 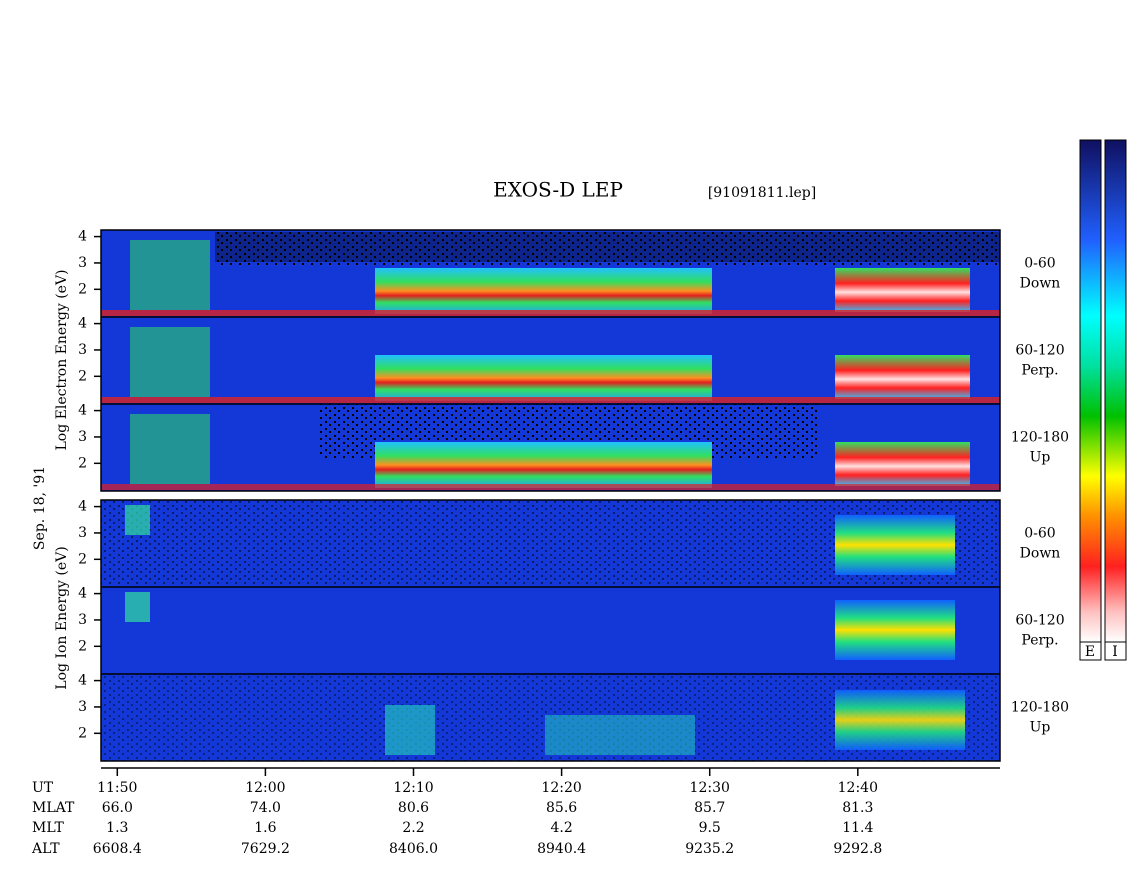 I want to click on ephemeris-value: 2.2, so click(x=413, y=828).